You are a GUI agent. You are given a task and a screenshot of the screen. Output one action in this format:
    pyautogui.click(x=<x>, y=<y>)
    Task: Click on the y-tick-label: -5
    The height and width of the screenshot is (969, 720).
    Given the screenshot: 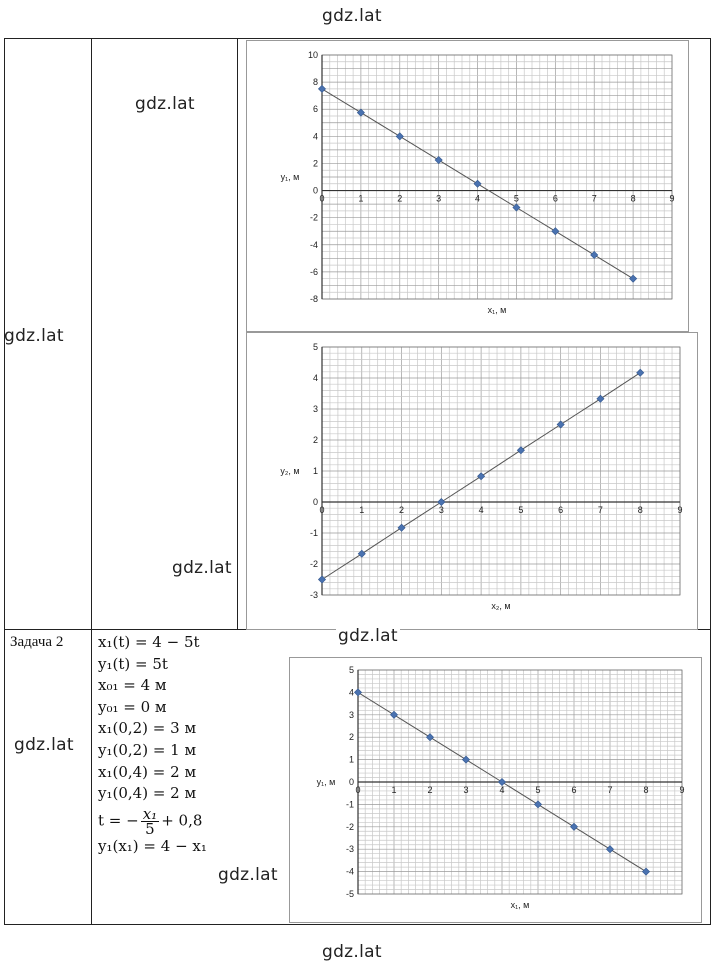 What is the action you would take?
    pyautogui.click(x=350, y=894)
    